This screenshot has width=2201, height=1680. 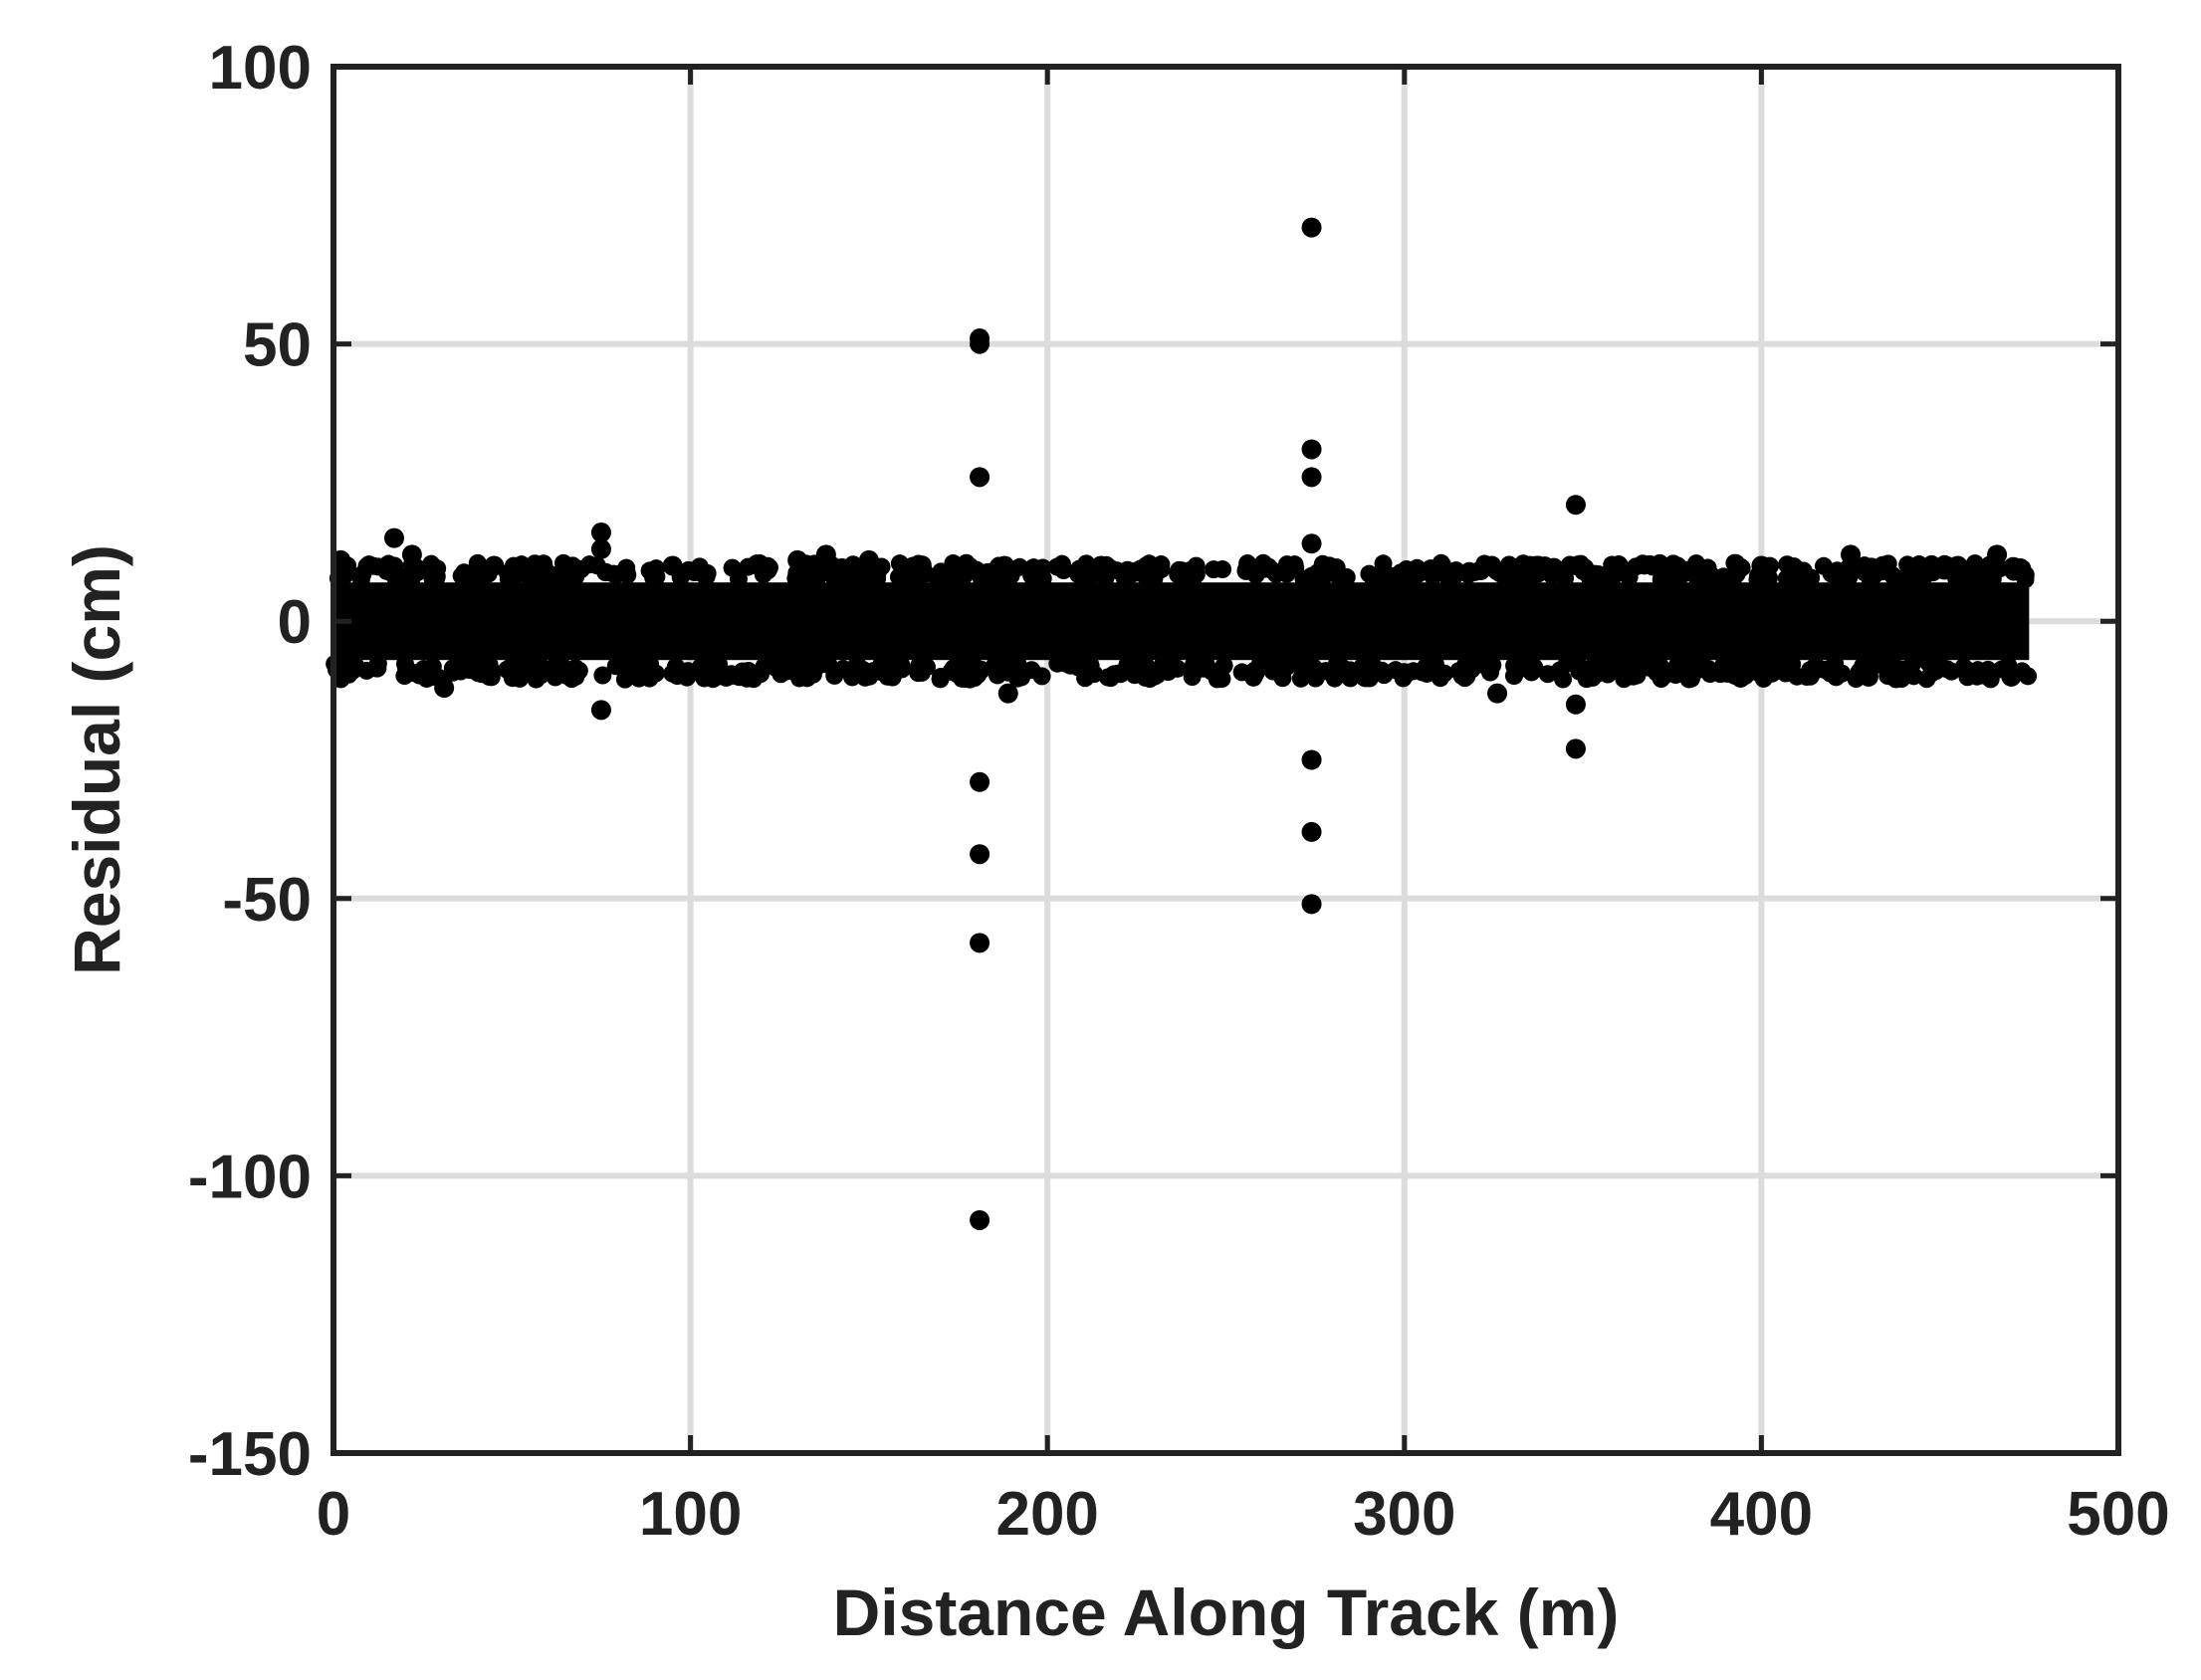 What do you see at coordinates (97, 759) in the screenshot?
I see `y-axis-label: Residual (cm)` at bounding box center [97, 759].